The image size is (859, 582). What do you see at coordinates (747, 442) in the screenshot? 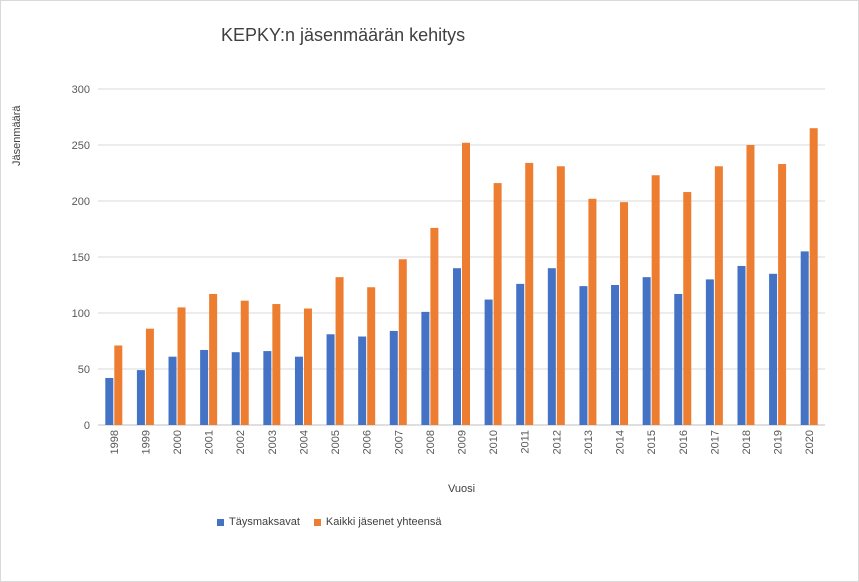
I see `x-tick-label: 2018` at bounding box center [747, 442].